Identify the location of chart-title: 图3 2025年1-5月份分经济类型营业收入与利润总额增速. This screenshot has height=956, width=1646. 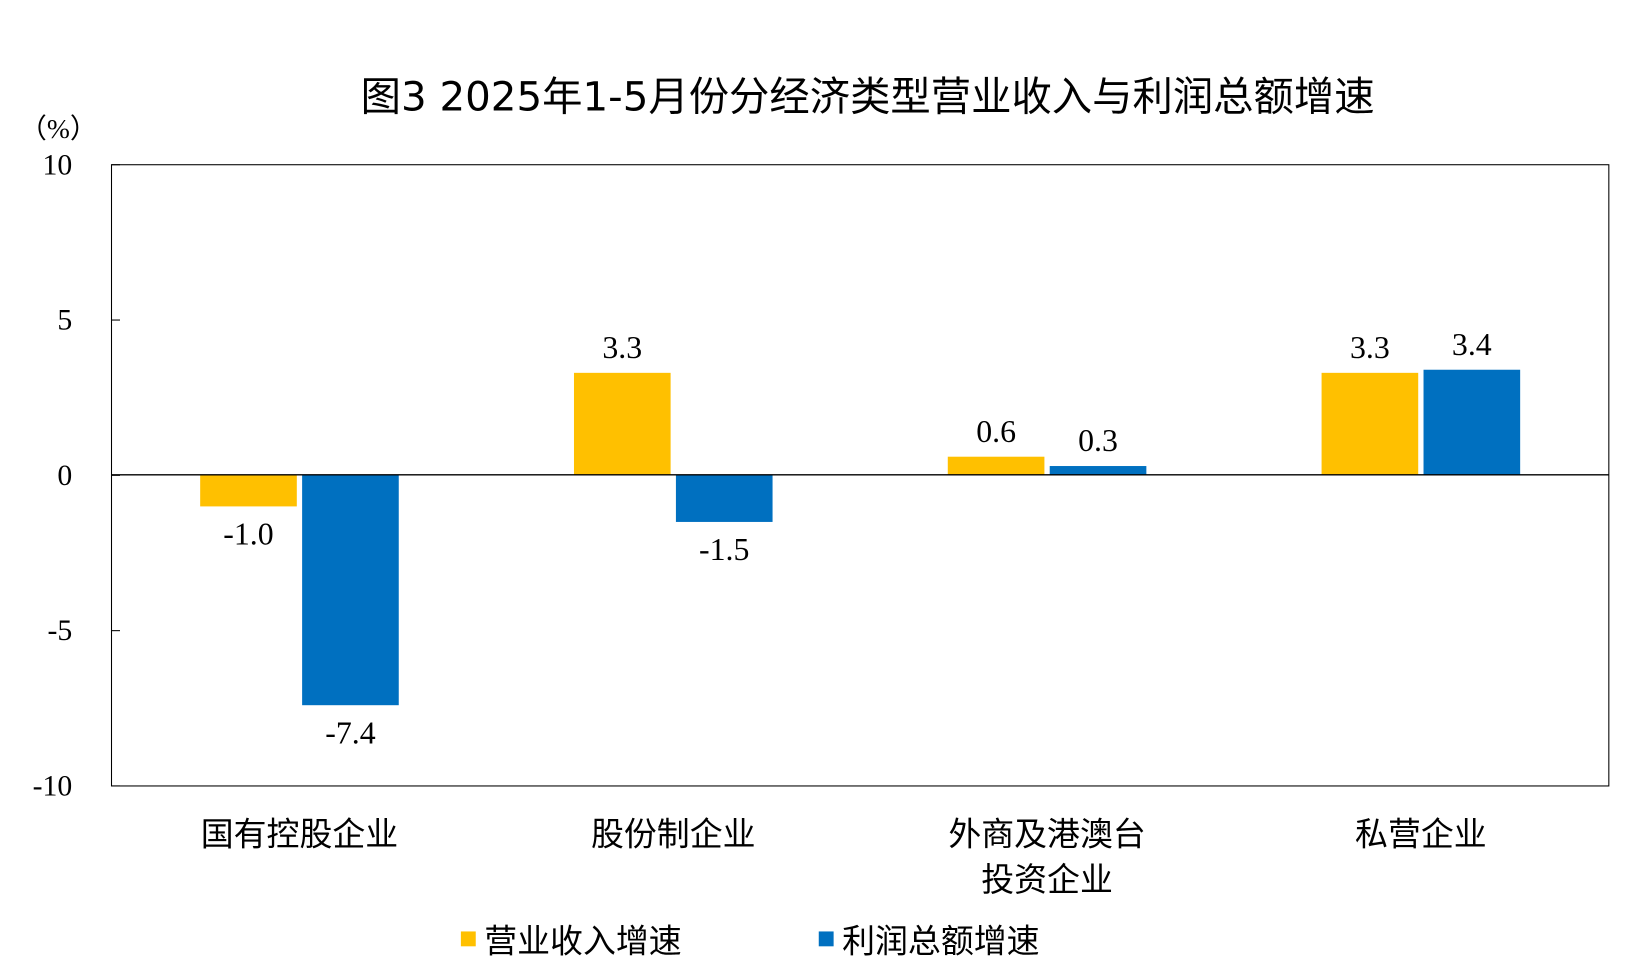
(868, 97).